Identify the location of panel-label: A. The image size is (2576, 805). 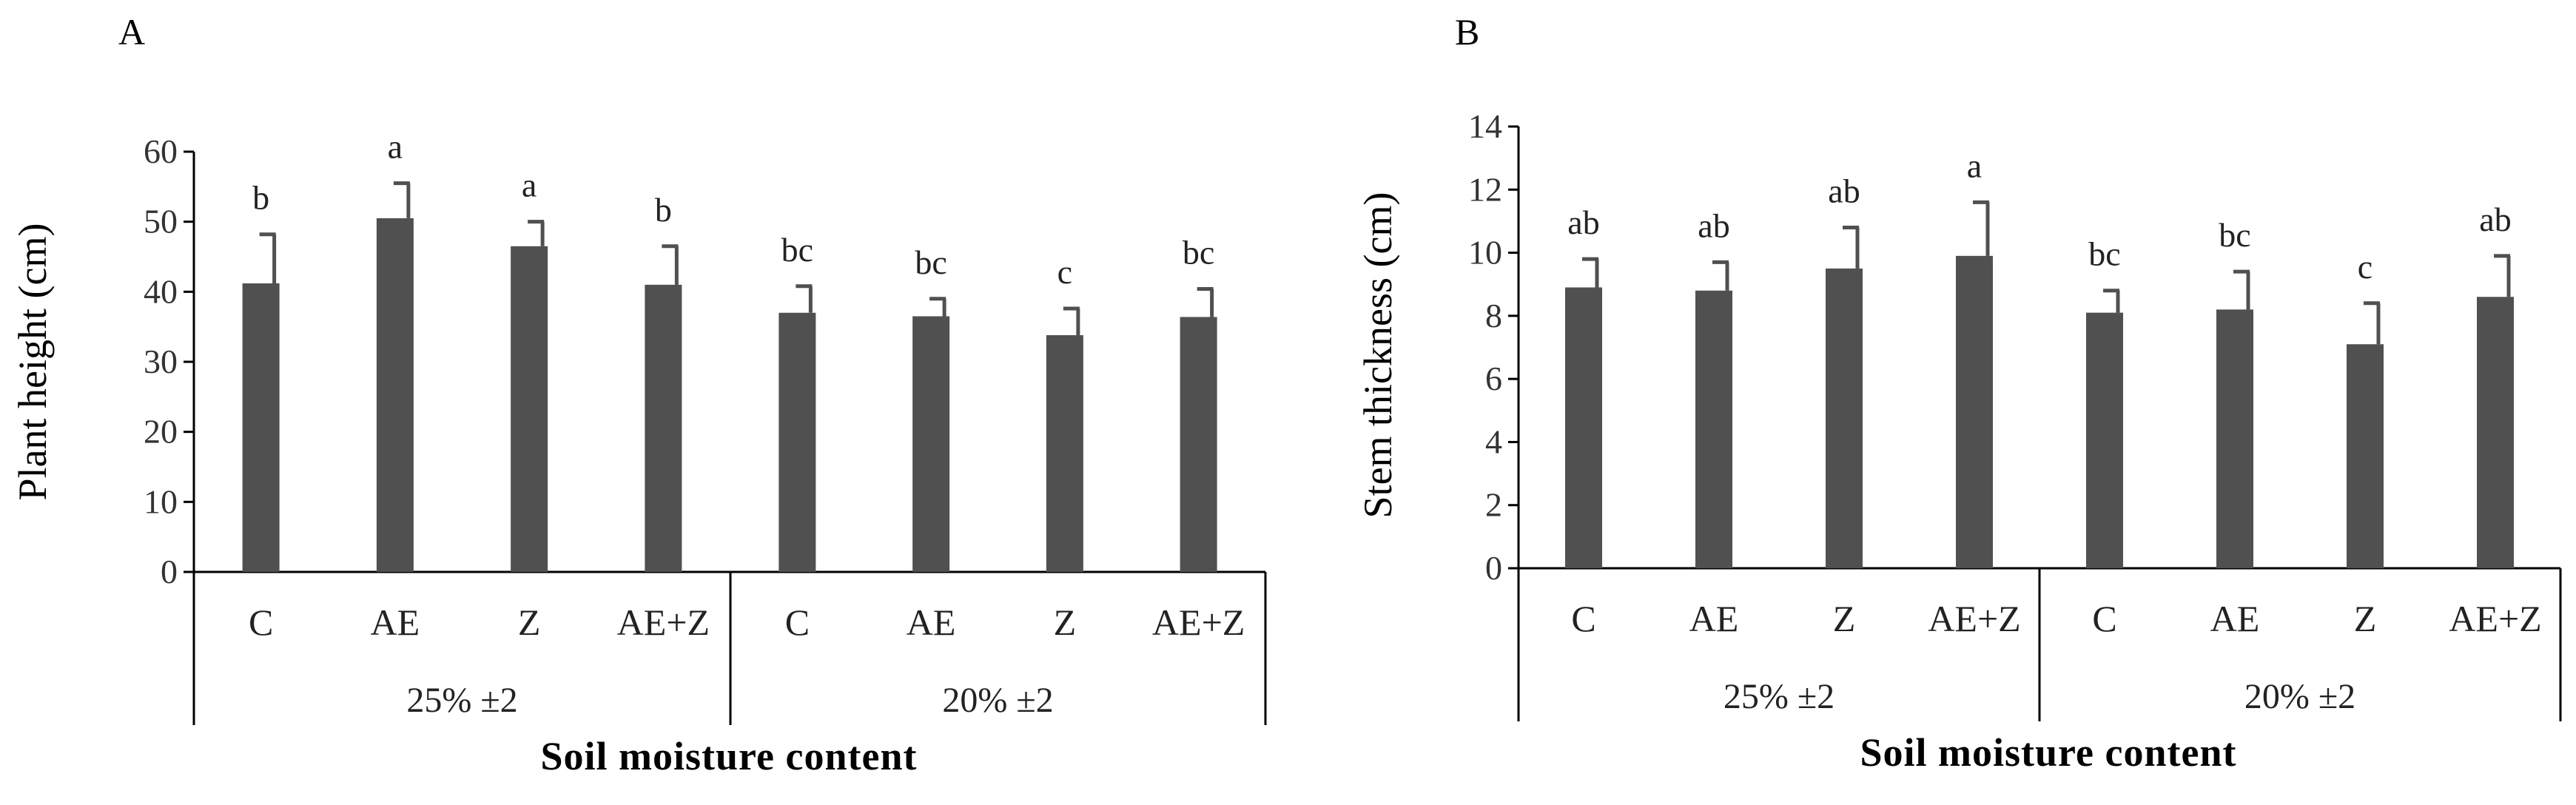
(131, 32).